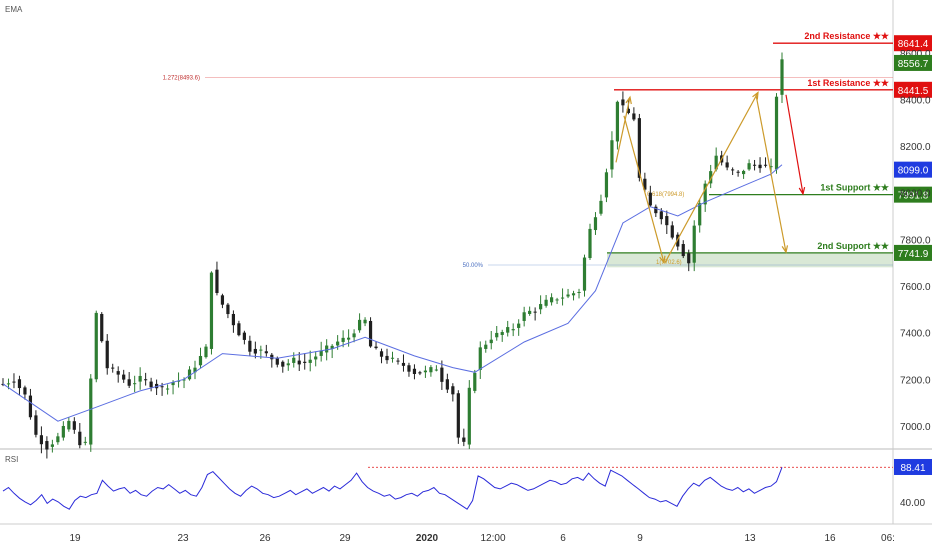 The image size is (932, 555). Describe the element at coordinates (847, 36) in the screenshot. I see `level-label: 2nd Resistance ★★` at that location.